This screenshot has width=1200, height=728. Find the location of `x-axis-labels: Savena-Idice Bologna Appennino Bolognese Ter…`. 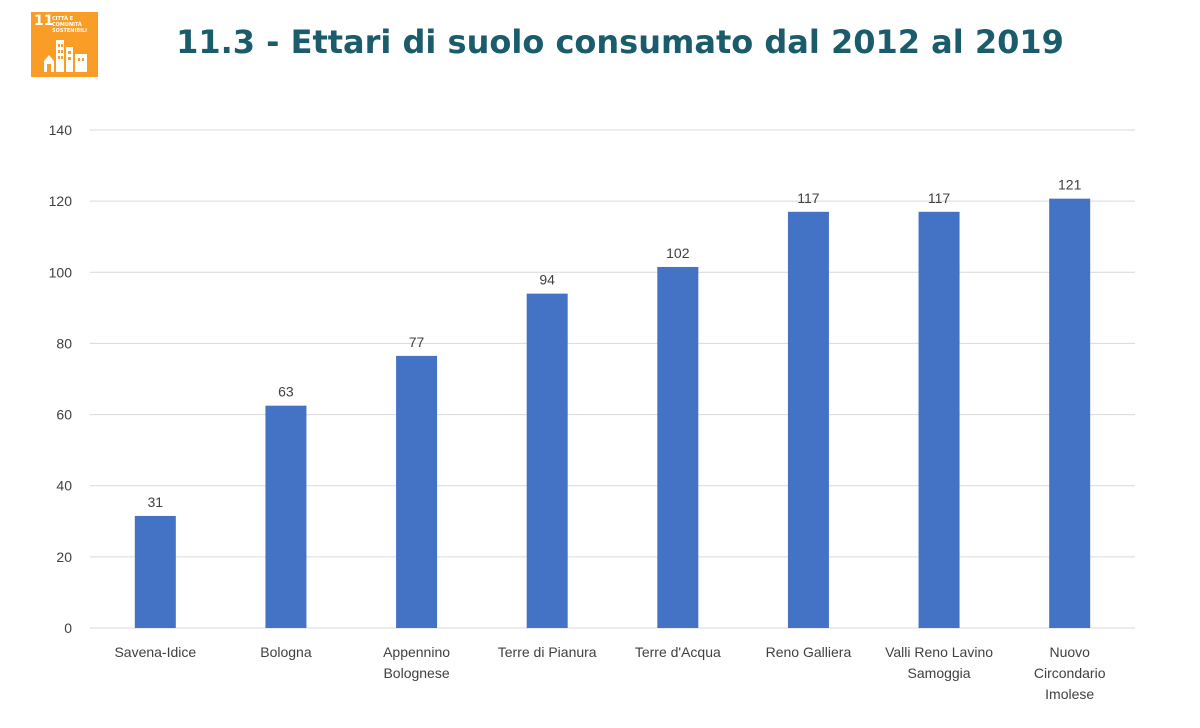

x-axis-labels: Savena-Idice Bologna Appennino Bolognese Ter… is located at coordinates (609, 673).